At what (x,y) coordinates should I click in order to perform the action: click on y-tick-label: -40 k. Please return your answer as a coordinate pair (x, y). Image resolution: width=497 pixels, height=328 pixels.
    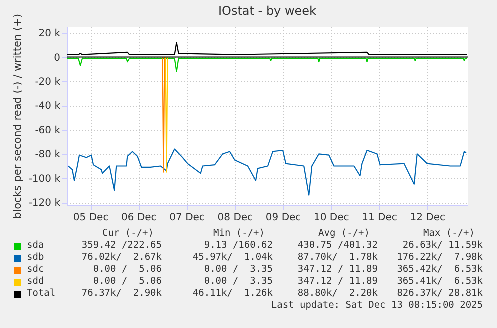
    Looking at the image, I should click on (48, 106).